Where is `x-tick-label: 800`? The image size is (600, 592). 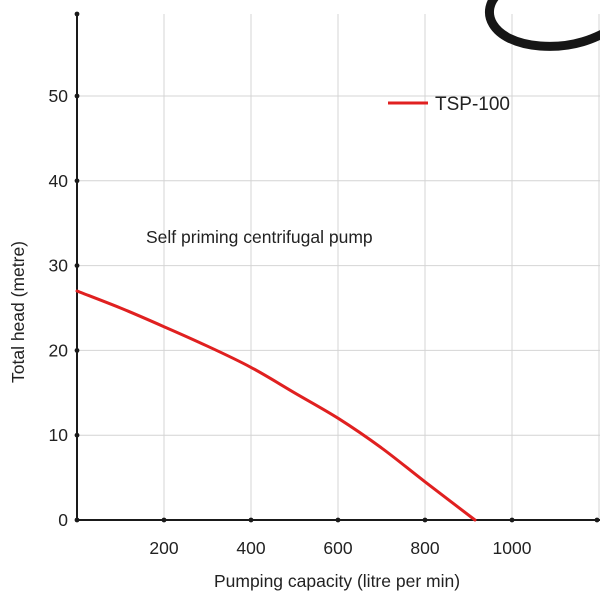
x-tick-label: 800 is located at coordinates (424, 548).